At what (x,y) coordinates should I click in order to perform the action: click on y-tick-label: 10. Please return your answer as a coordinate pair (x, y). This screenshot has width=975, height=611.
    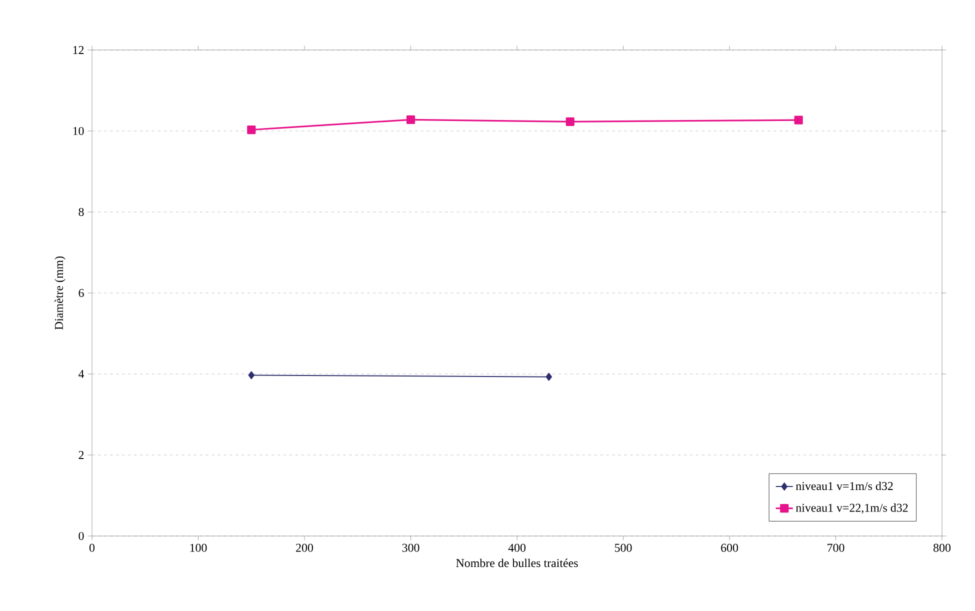
    Looking at the image, I should click on (78, 131).